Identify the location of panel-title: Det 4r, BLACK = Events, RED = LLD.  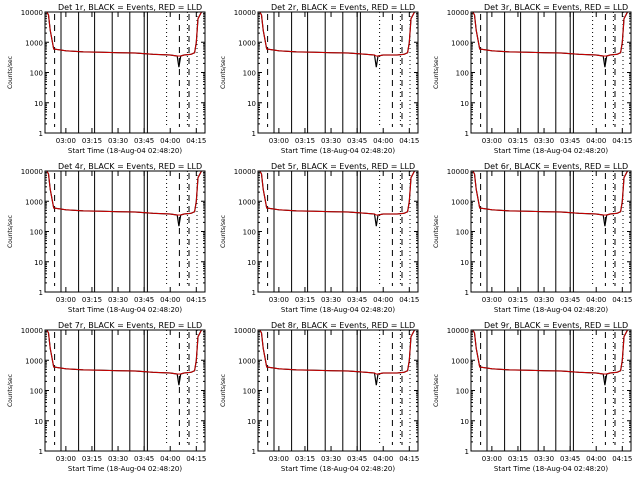
(130, 166).